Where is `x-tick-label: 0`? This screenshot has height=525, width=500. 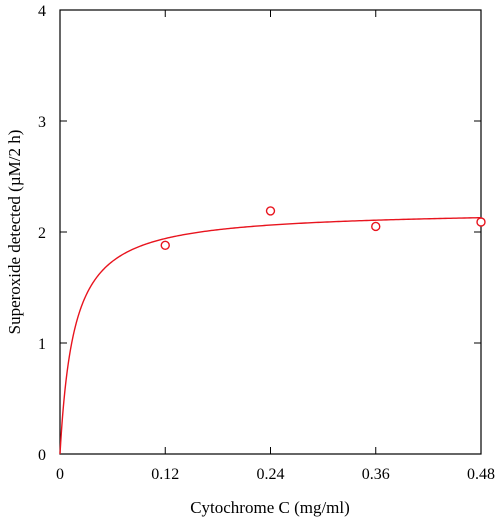
x-tick-label: 0 is located at coordinates (60, 474).